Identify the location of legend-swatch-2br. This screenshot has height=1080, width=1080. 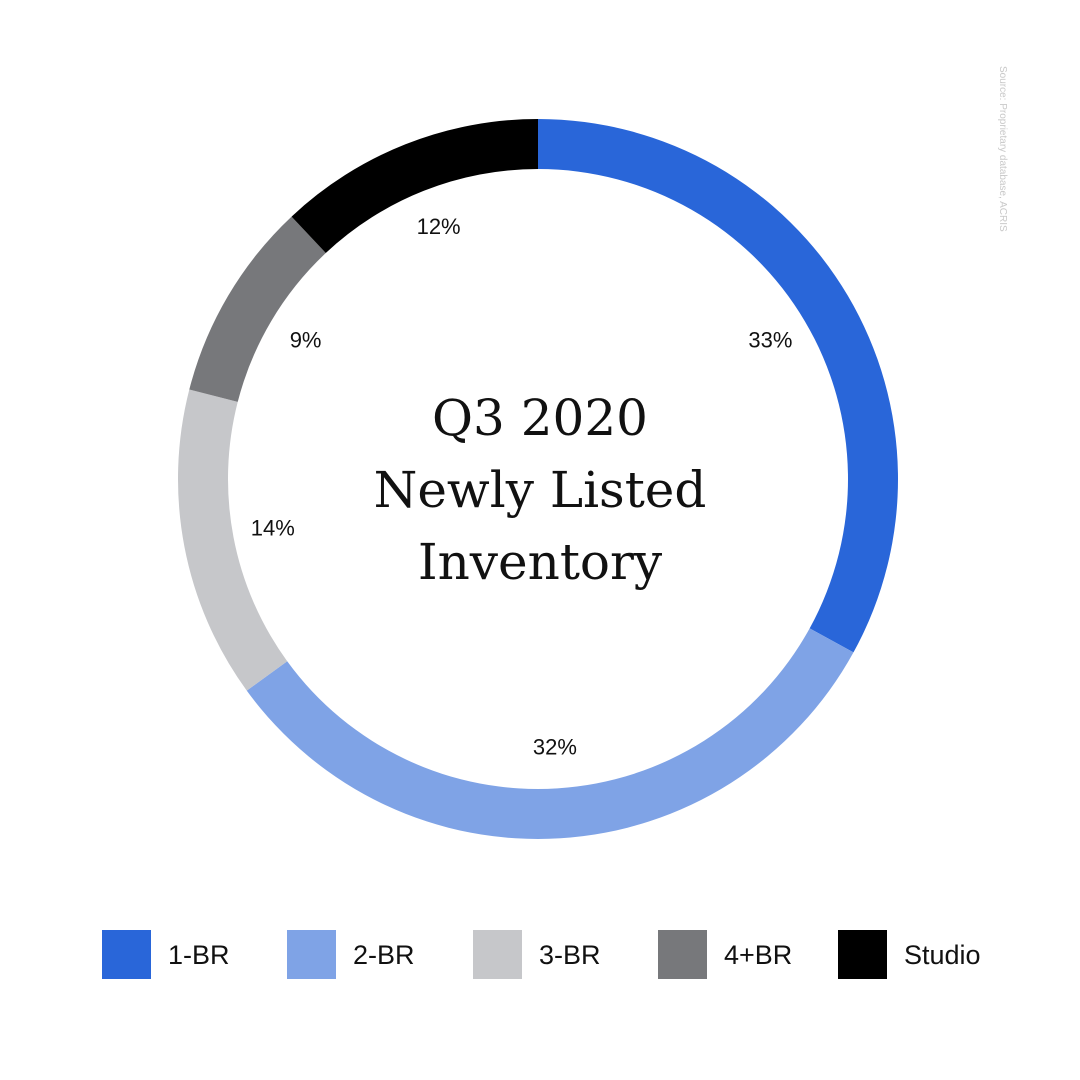
(311, 954).